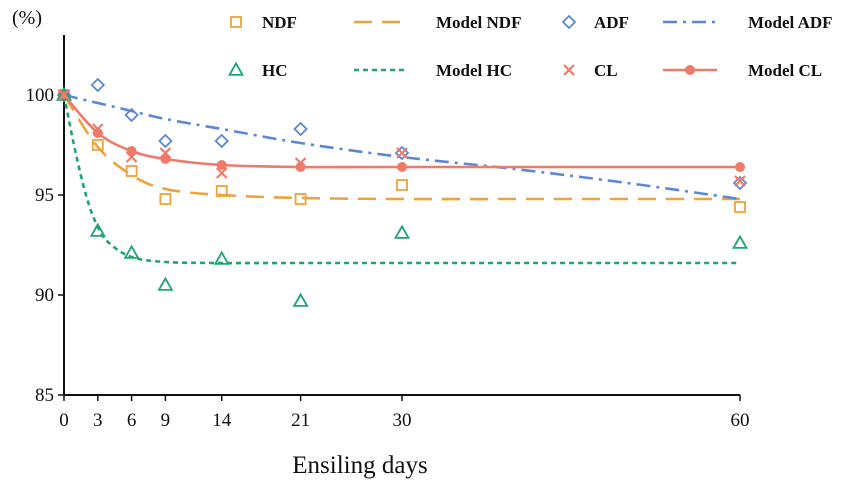  Describe the element at coordinates (279, 22) in the screenshot. I see `legend-ndf-label: NDF` at that location.